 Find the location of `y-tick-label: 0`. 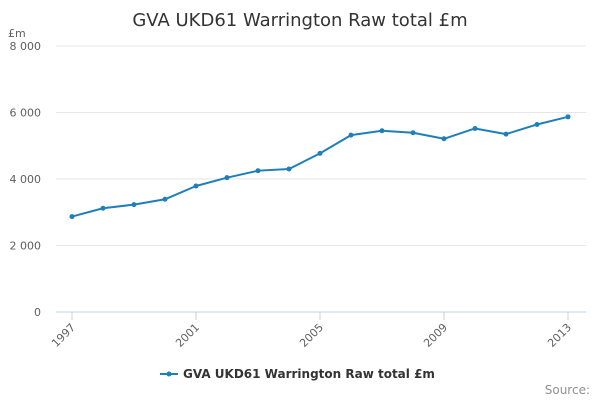

y-tick-label: 0 is located at coordinates (37, 312).